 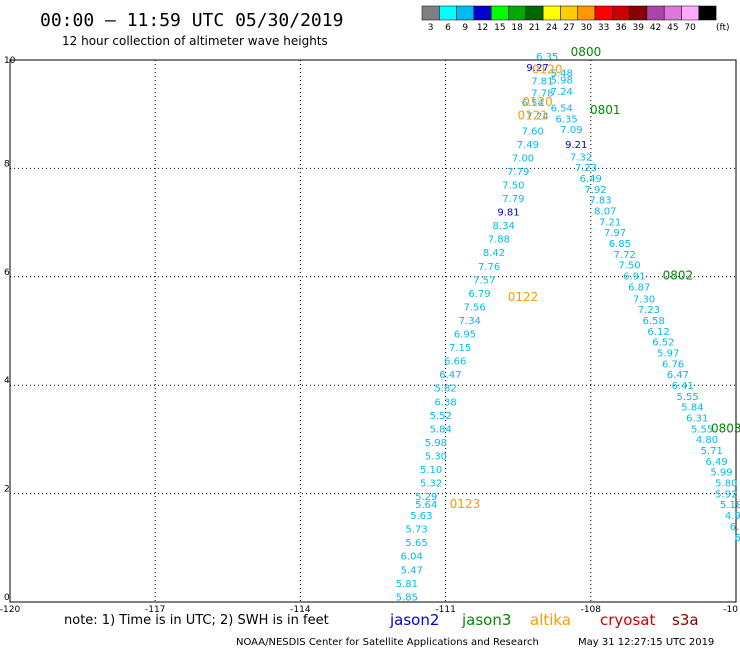 What do you see at coordinates (646, 642) in the screenshot?
I see `footer-timestamp: May 31 12:27:15 UTC 2019` at bounding box center [646, 642].